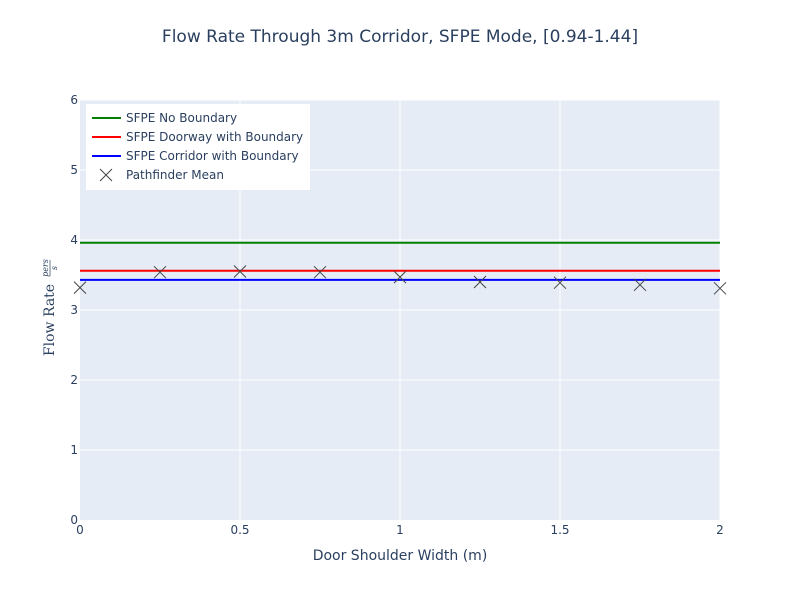  What do you see at coordinates (74, 520) in the screenshot?
I see `y-tick-label: 0` at bounding box center [74, 520].